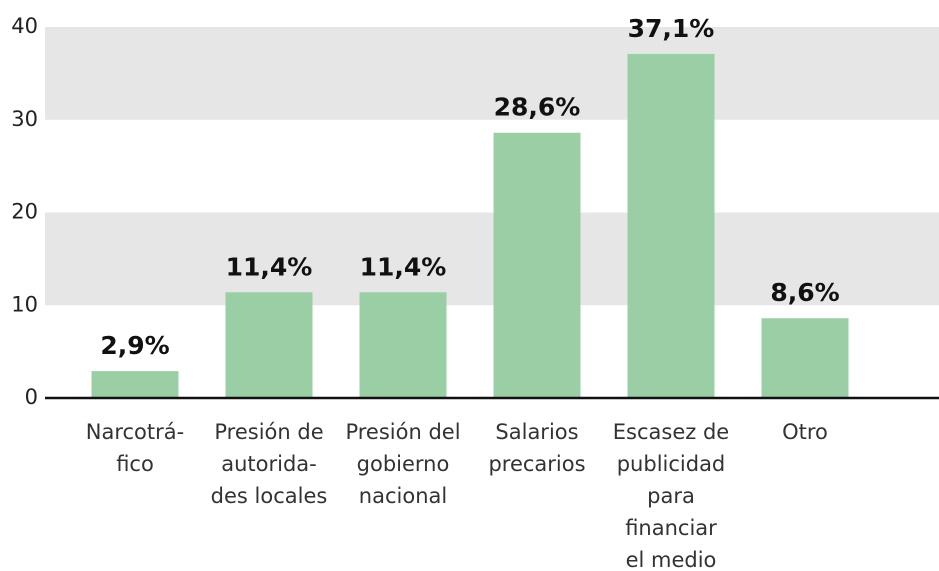  Describe the element at coordinates (537, 107) in the screenshot. I see `value-label: 28,6%` at that location.